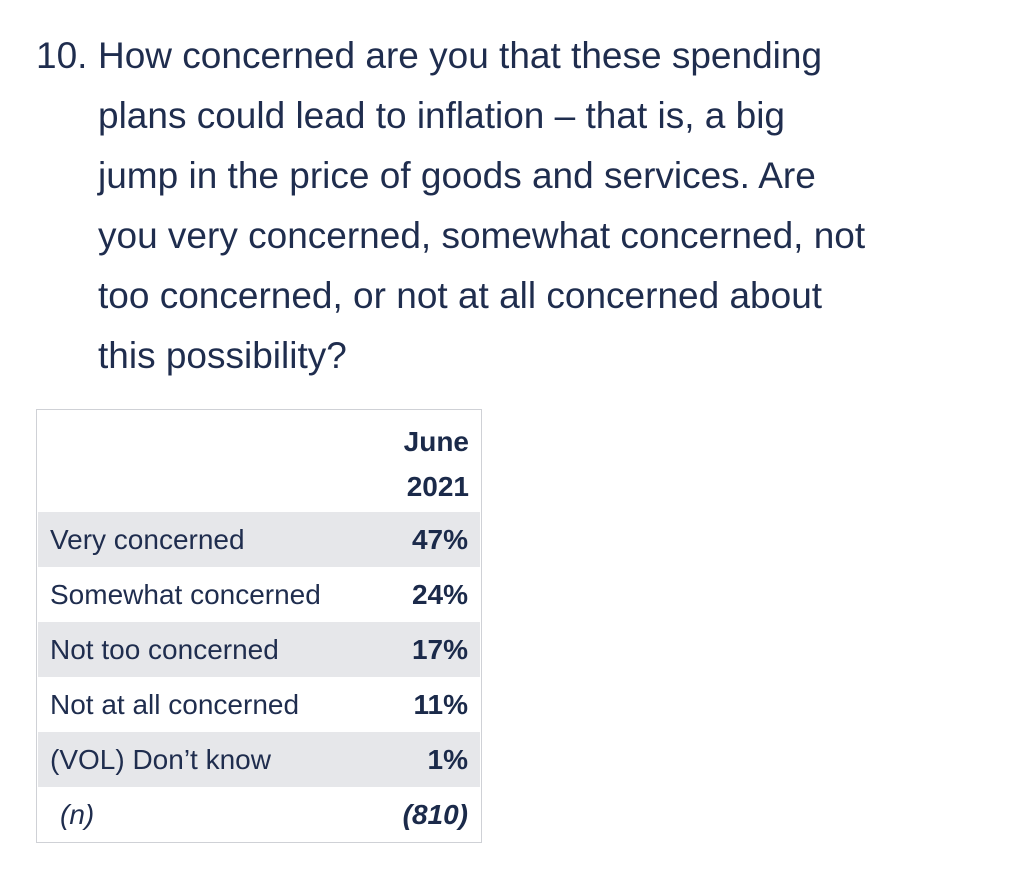 This screenshot has height=880, width=1024. Describe the element at coordinates (185, 594) in the screenshot. I see `row-label: Somewhat concerned` at that location.